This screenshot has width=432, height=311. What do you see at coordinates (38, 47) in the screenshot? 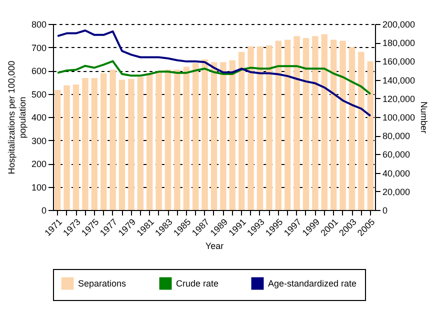
I see `y-tick-label: 700` at bounding box center [38, 47].